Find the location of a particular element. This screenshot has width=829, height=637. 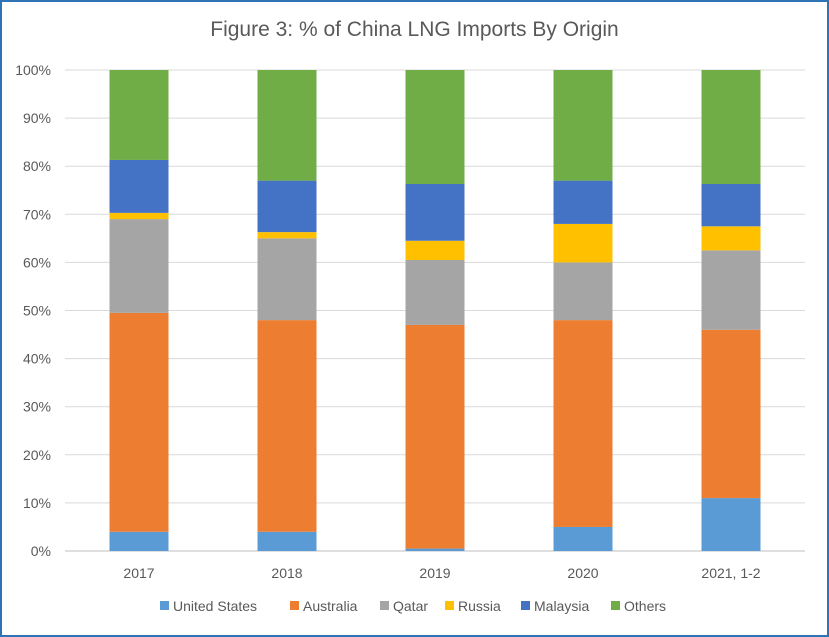

y-tick-label: 20% is located at coordinates (37, 455).